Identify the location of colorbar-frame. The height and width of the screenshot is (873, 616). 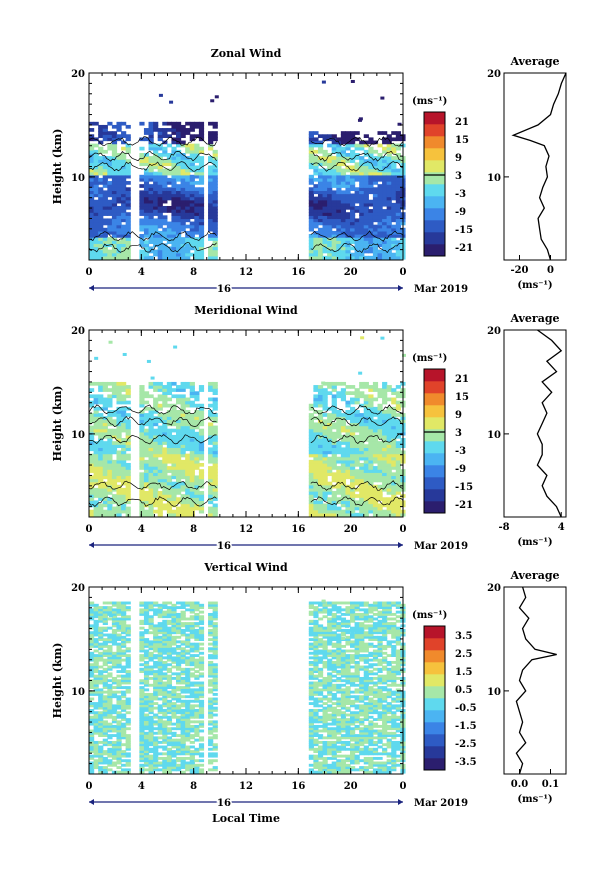
(434, 184).